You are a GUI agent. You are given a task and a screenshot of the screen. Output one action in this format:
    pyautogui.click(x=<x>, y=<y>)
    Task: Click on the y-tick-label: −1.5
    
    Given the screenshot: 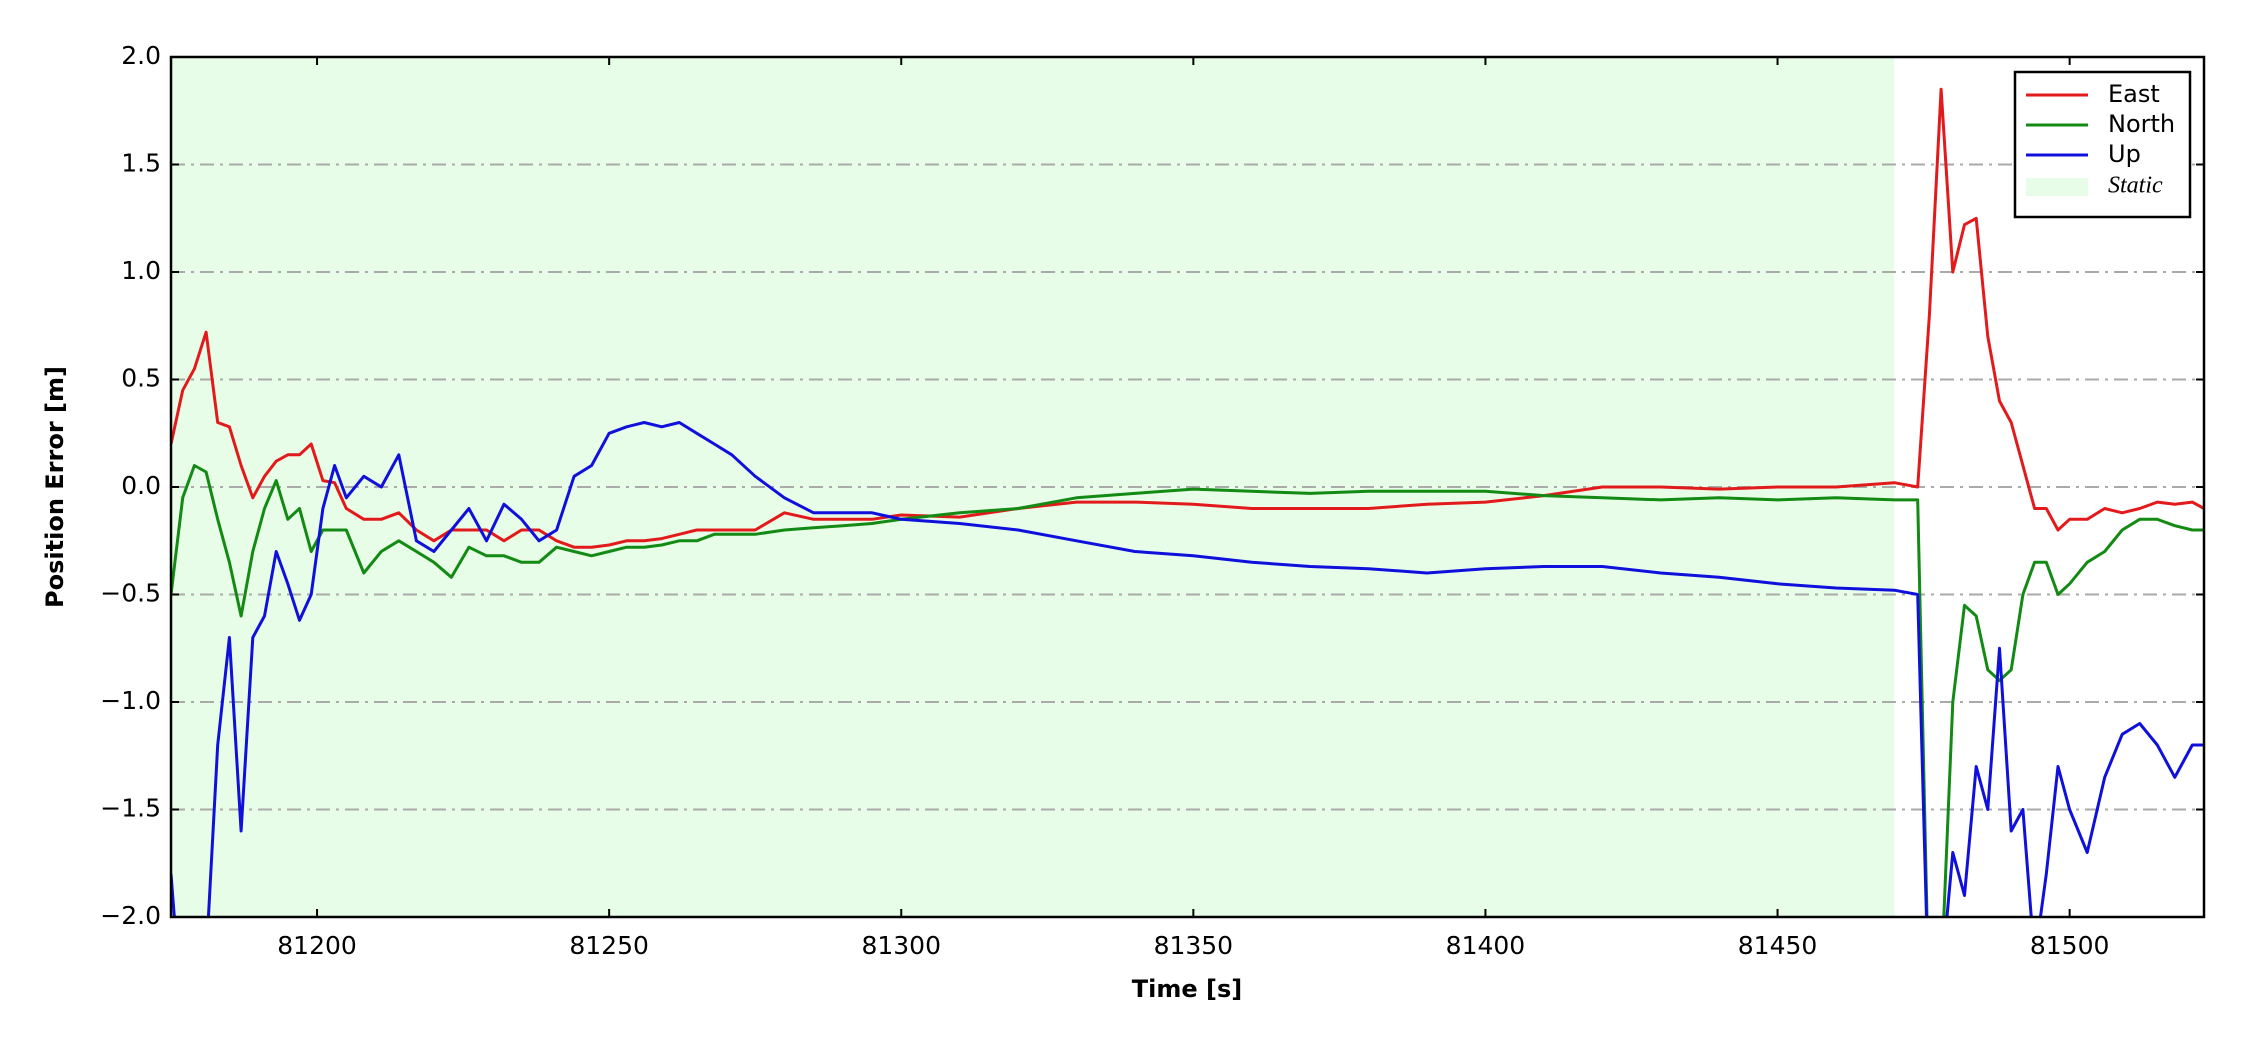 What is the action you would take?
    pyautogui.click(x=130, y=808)
    